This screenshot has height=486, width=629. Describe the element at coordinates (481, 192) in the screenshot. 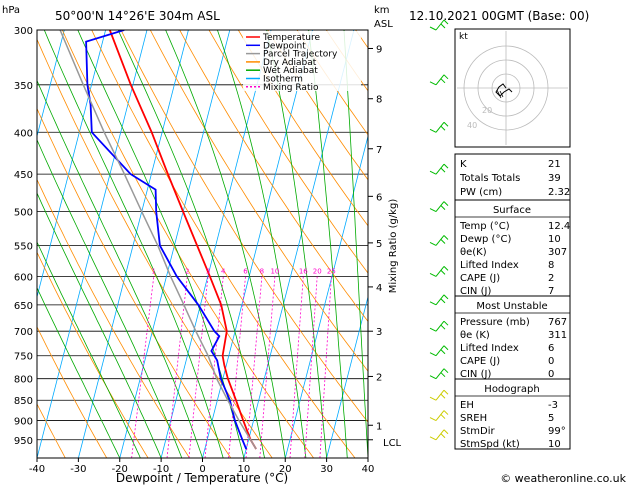

I see `index-label: PW (cm)` at that location.